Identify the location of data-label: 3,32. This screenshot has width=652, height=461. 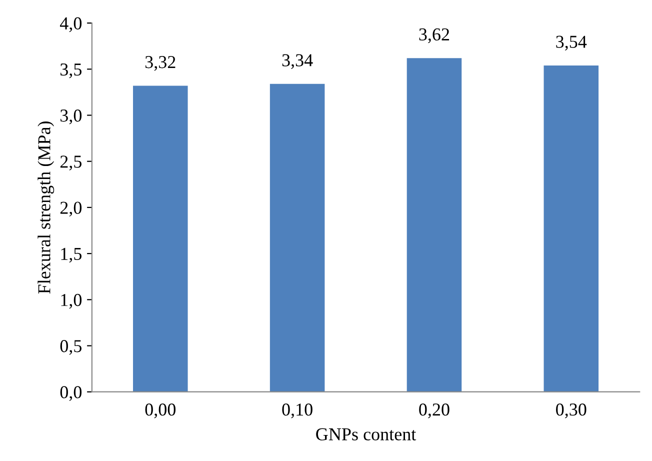
(160, 63).